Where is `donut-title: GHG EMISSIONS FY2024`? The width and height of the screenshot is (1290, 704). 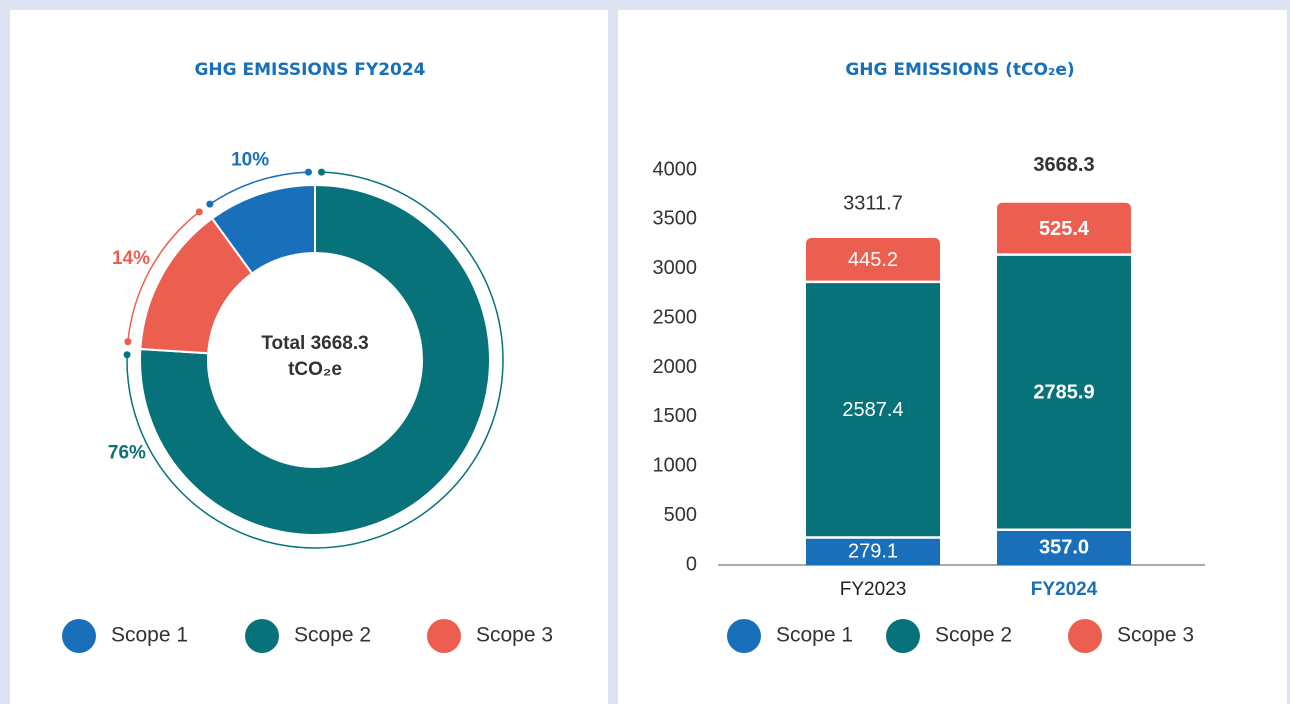
donut-title: GHG EMISSIONS FY2024 is located at coordinates (309, 70).